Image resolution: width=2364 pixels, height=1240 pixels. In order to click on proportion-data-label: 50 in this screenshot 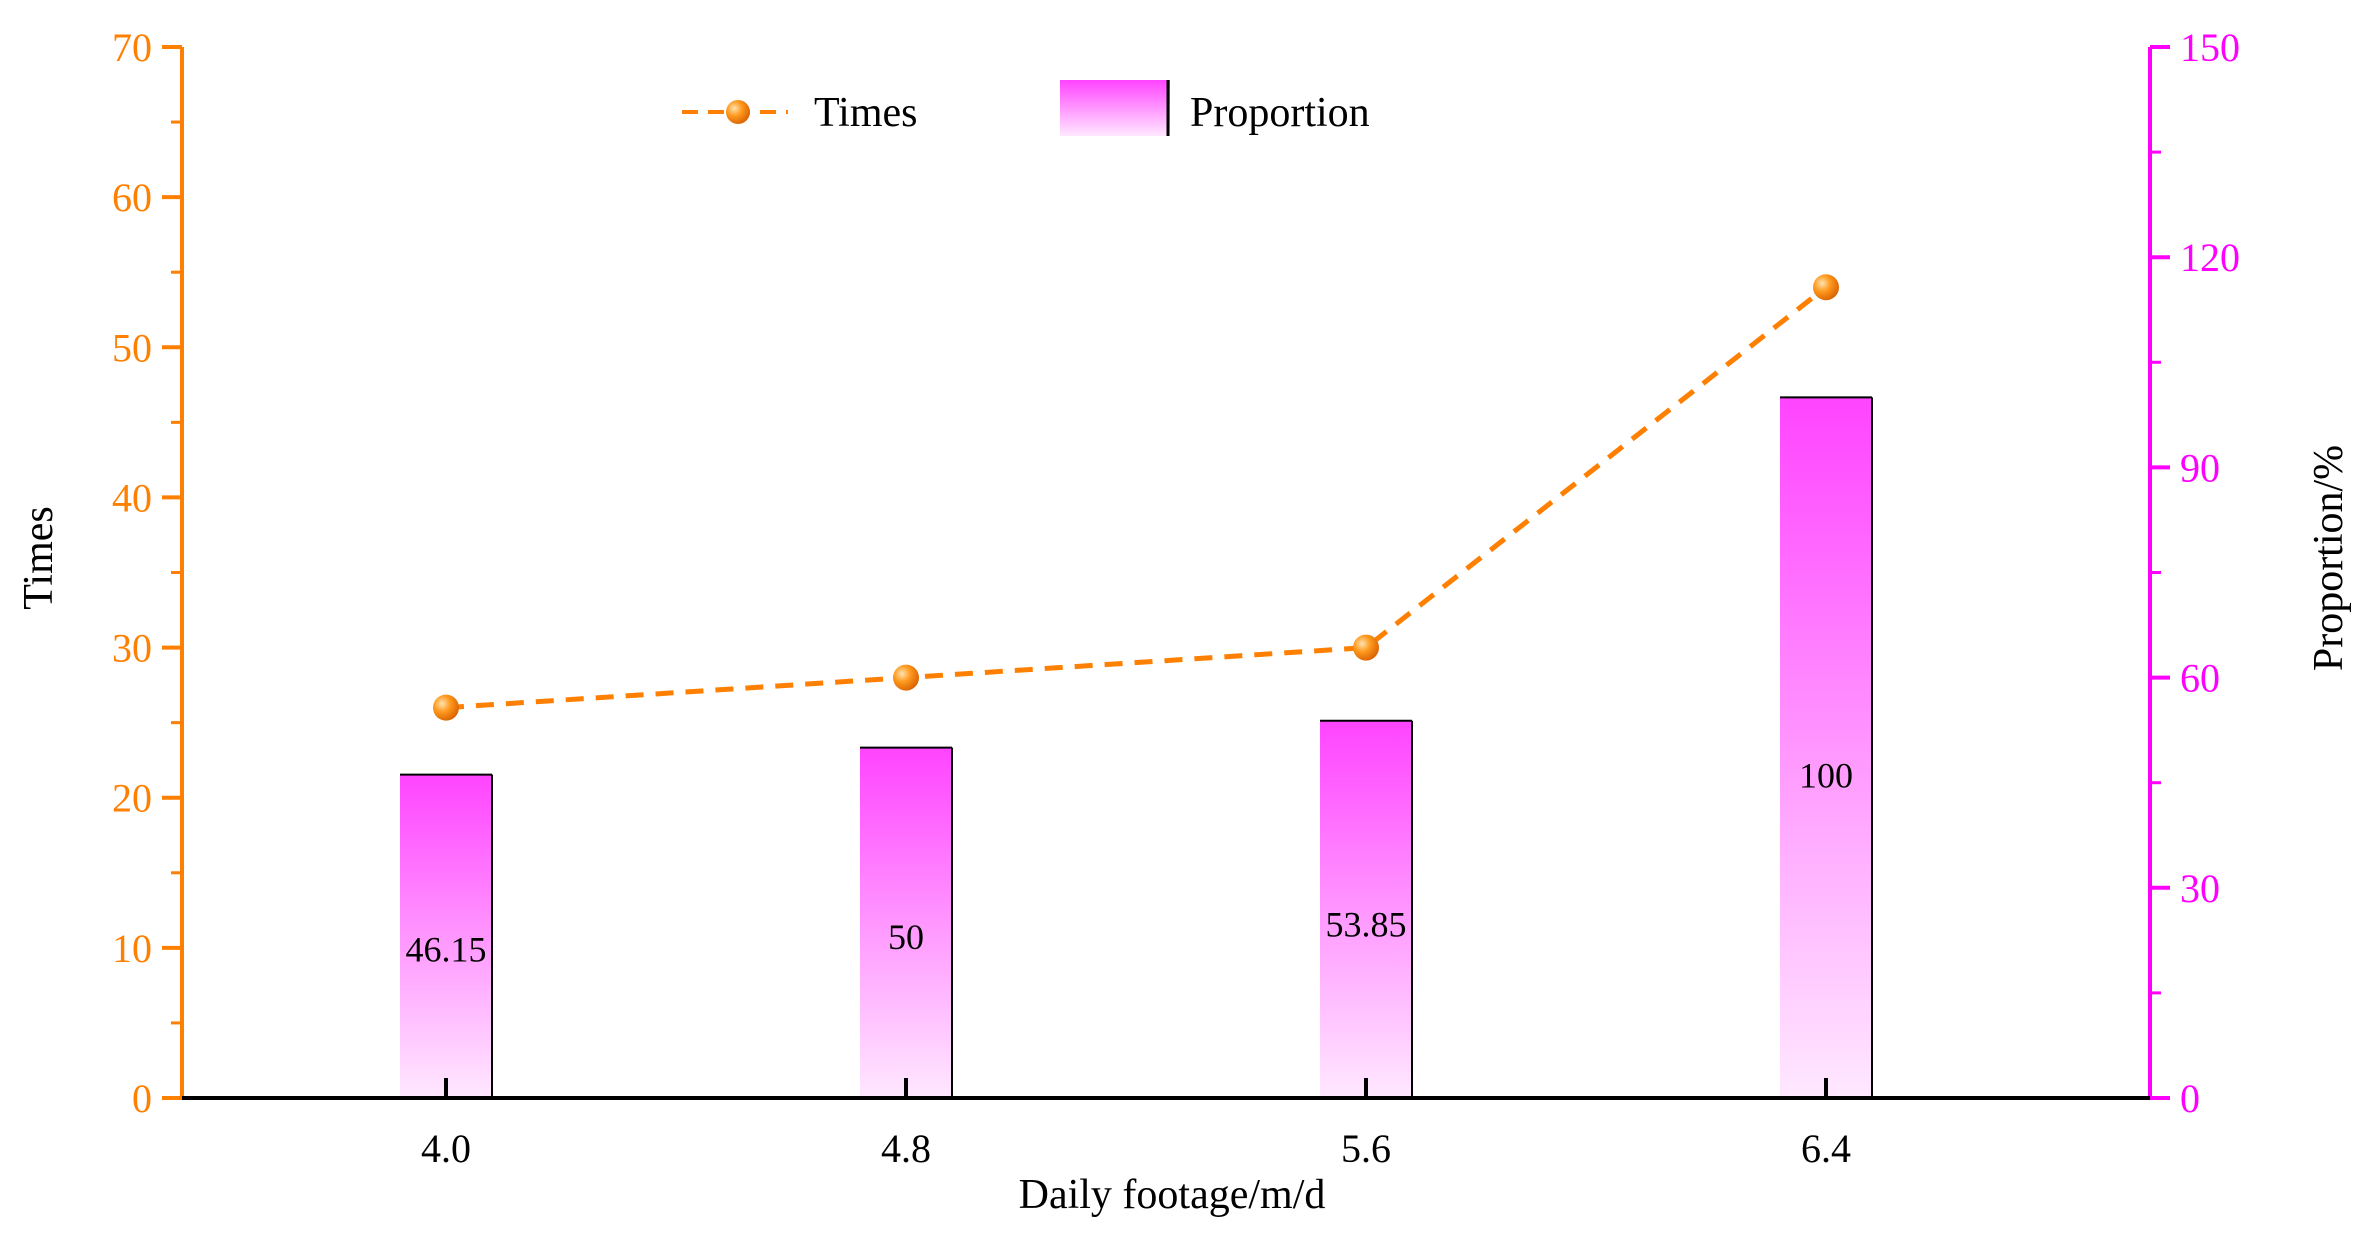, I will do `click(906, 937)`.